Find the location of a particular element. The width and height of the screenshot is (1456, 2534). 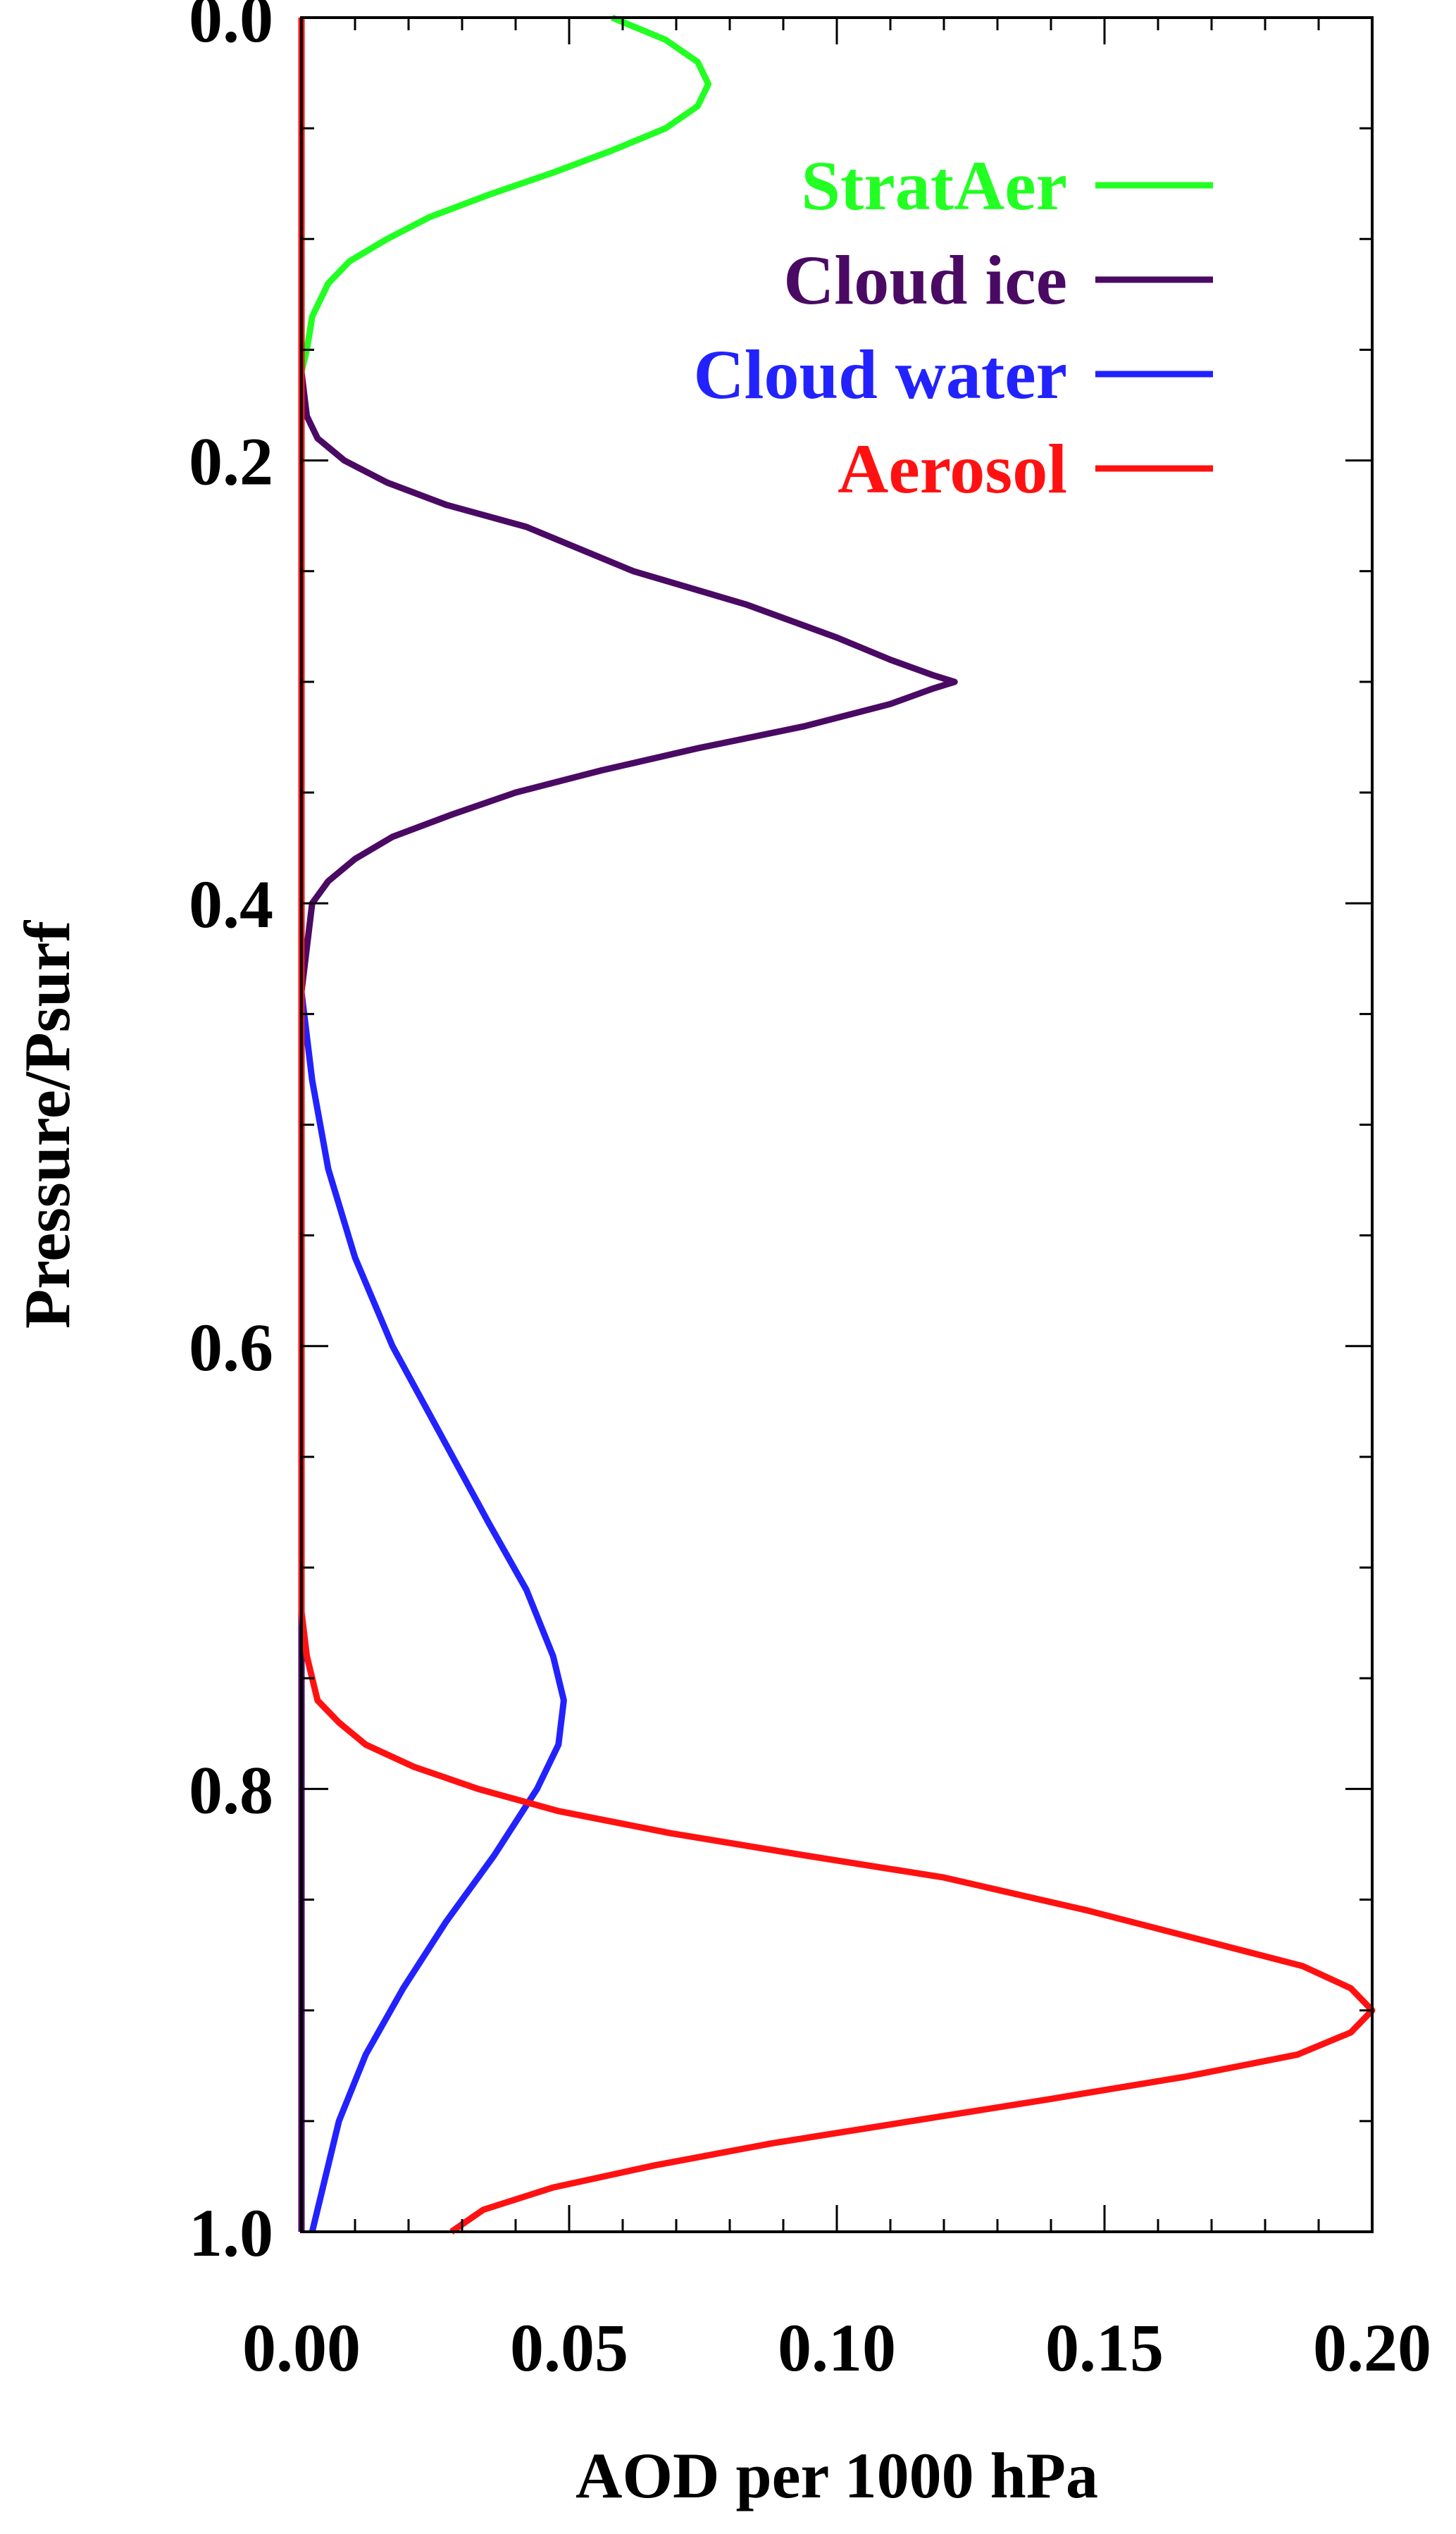

x-tick-label: 0.10 is located at coordinates (837, 2348).